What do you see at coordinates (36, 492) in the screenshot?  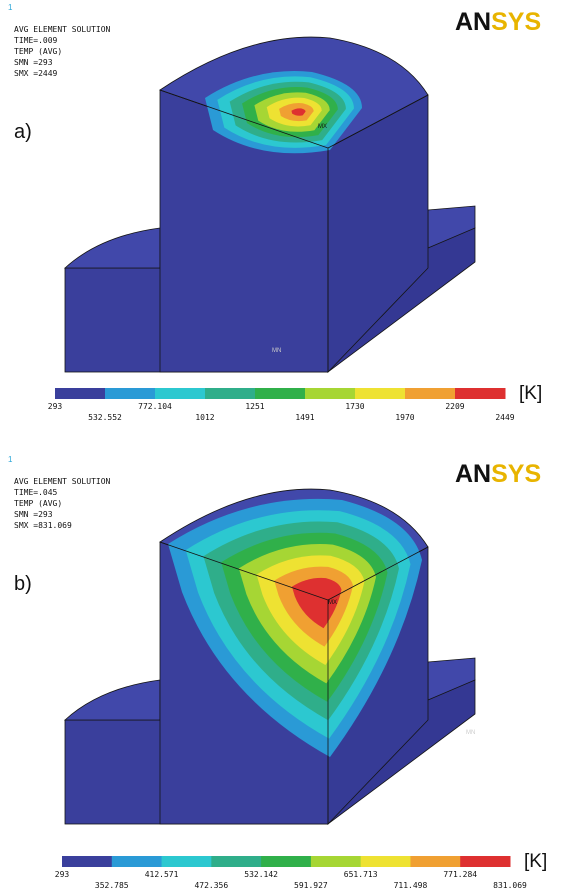 I see `header-line: TIME=.045` at bounding box center [36, 492].